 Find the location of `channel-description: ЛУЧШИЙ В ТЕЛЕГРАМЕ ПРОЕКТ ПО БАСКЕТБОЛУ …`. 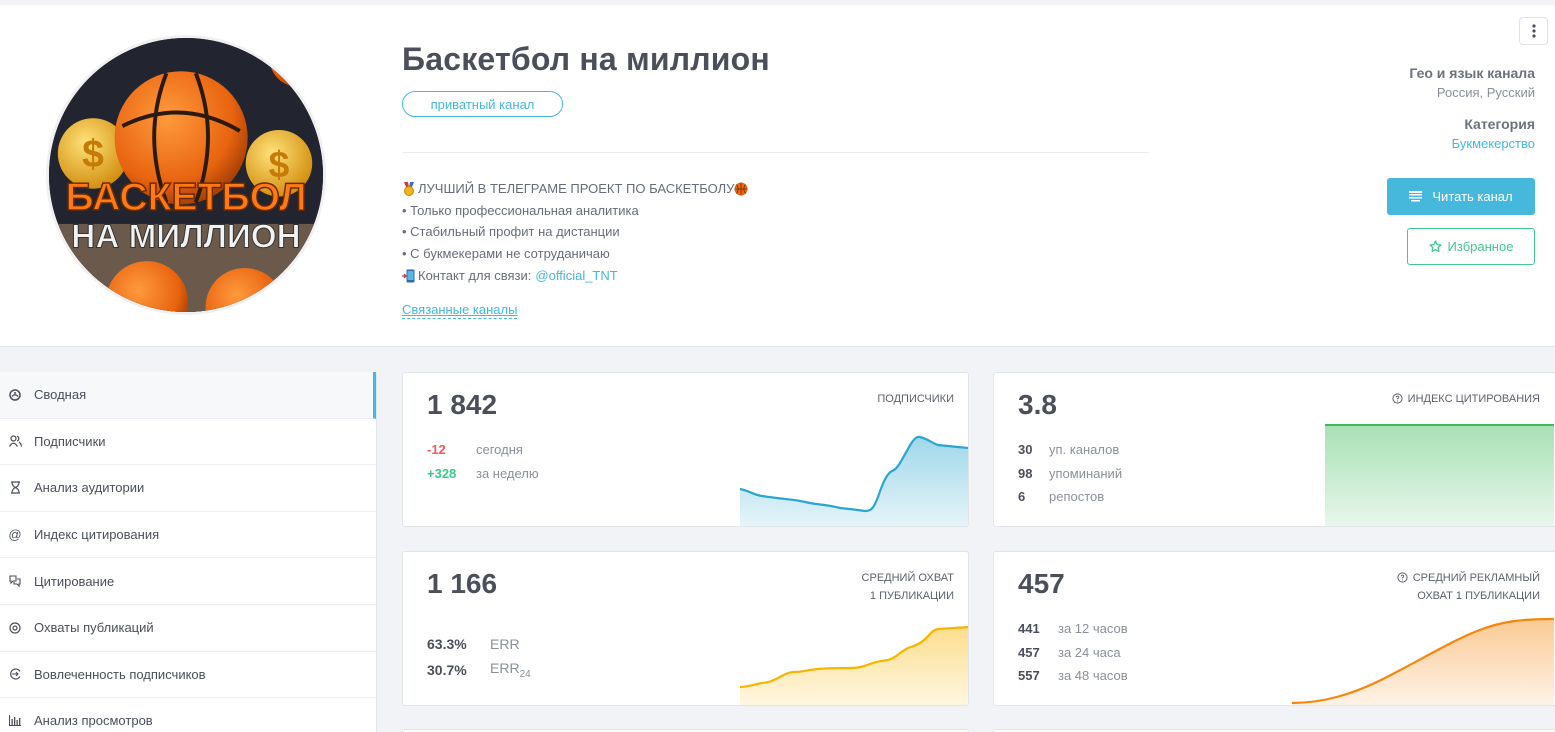

channel-description: ЛУЧШИЙ В ТЕЛЕГРАМЕ ПРОЕКТ ПО БАСКЕТБОЛУ … is located at coordinates (576, 232).